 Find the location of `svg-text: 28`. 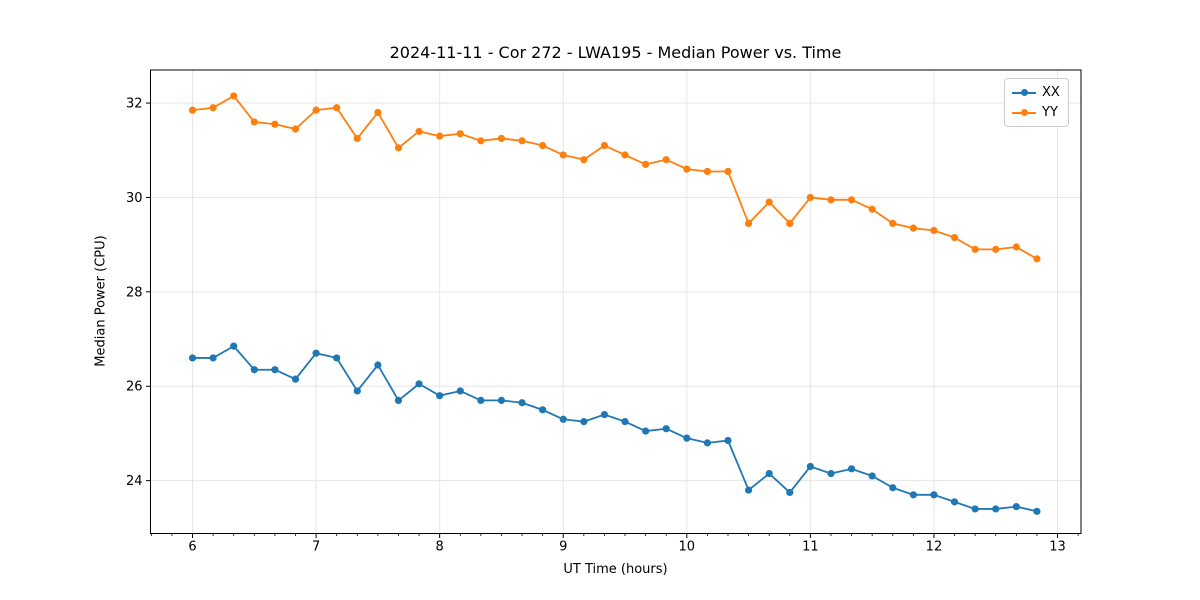

svg-text: 28 is located at coordinates (134, 292).